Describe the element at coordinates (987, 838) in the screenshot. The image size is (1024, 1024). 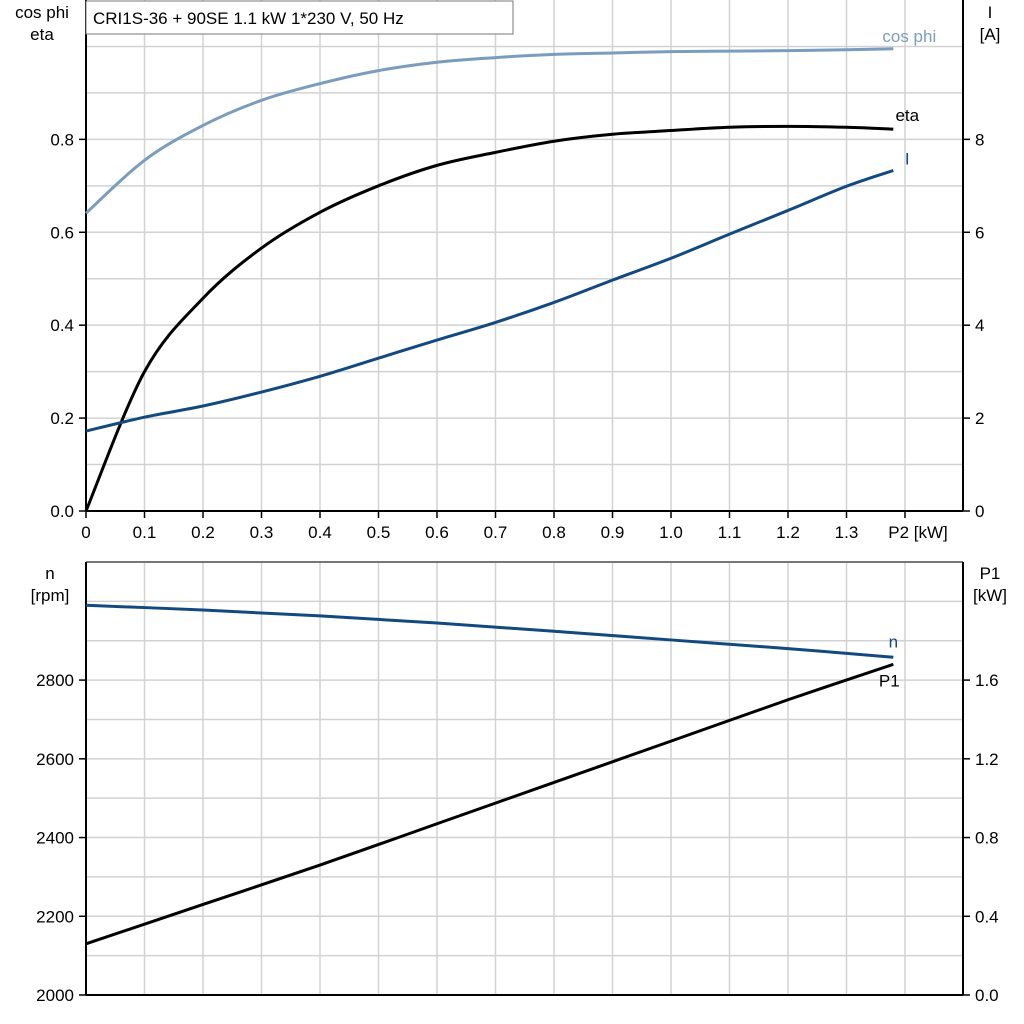
I see `y-tick-label-right: 0.8` at that location.